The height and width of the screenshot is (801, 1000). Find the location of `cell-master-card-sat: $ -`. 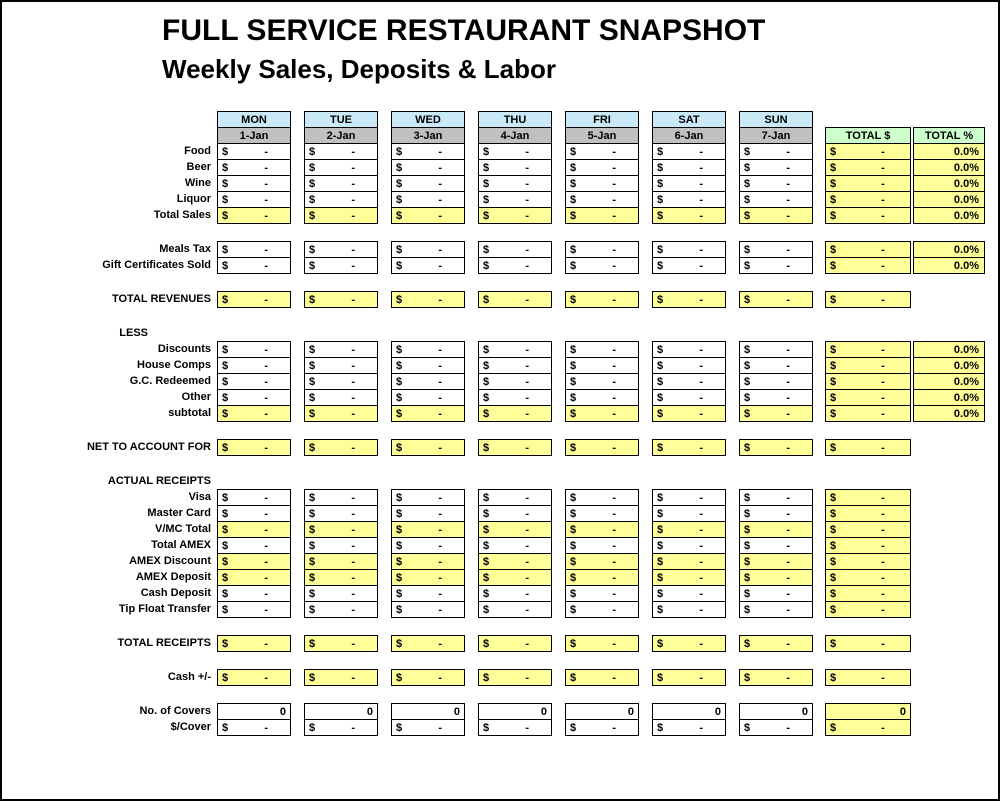

cell-master-card-sat: $ - is located at coordinates (689, 513).